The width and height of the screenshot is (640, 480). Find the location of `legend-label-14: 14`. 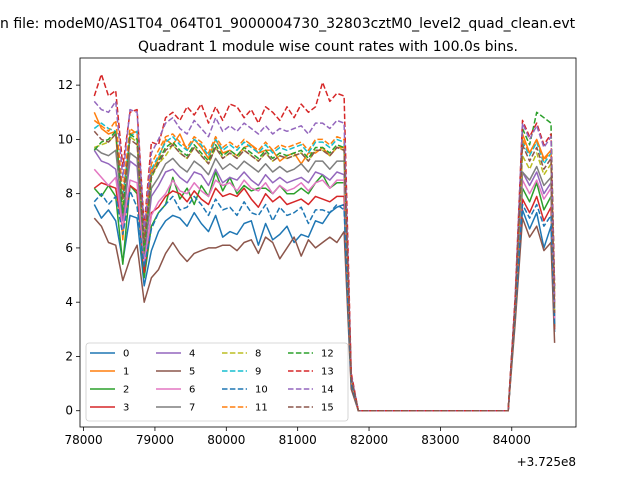

legend-label-14: 14 is located at coordinates (327, 390).